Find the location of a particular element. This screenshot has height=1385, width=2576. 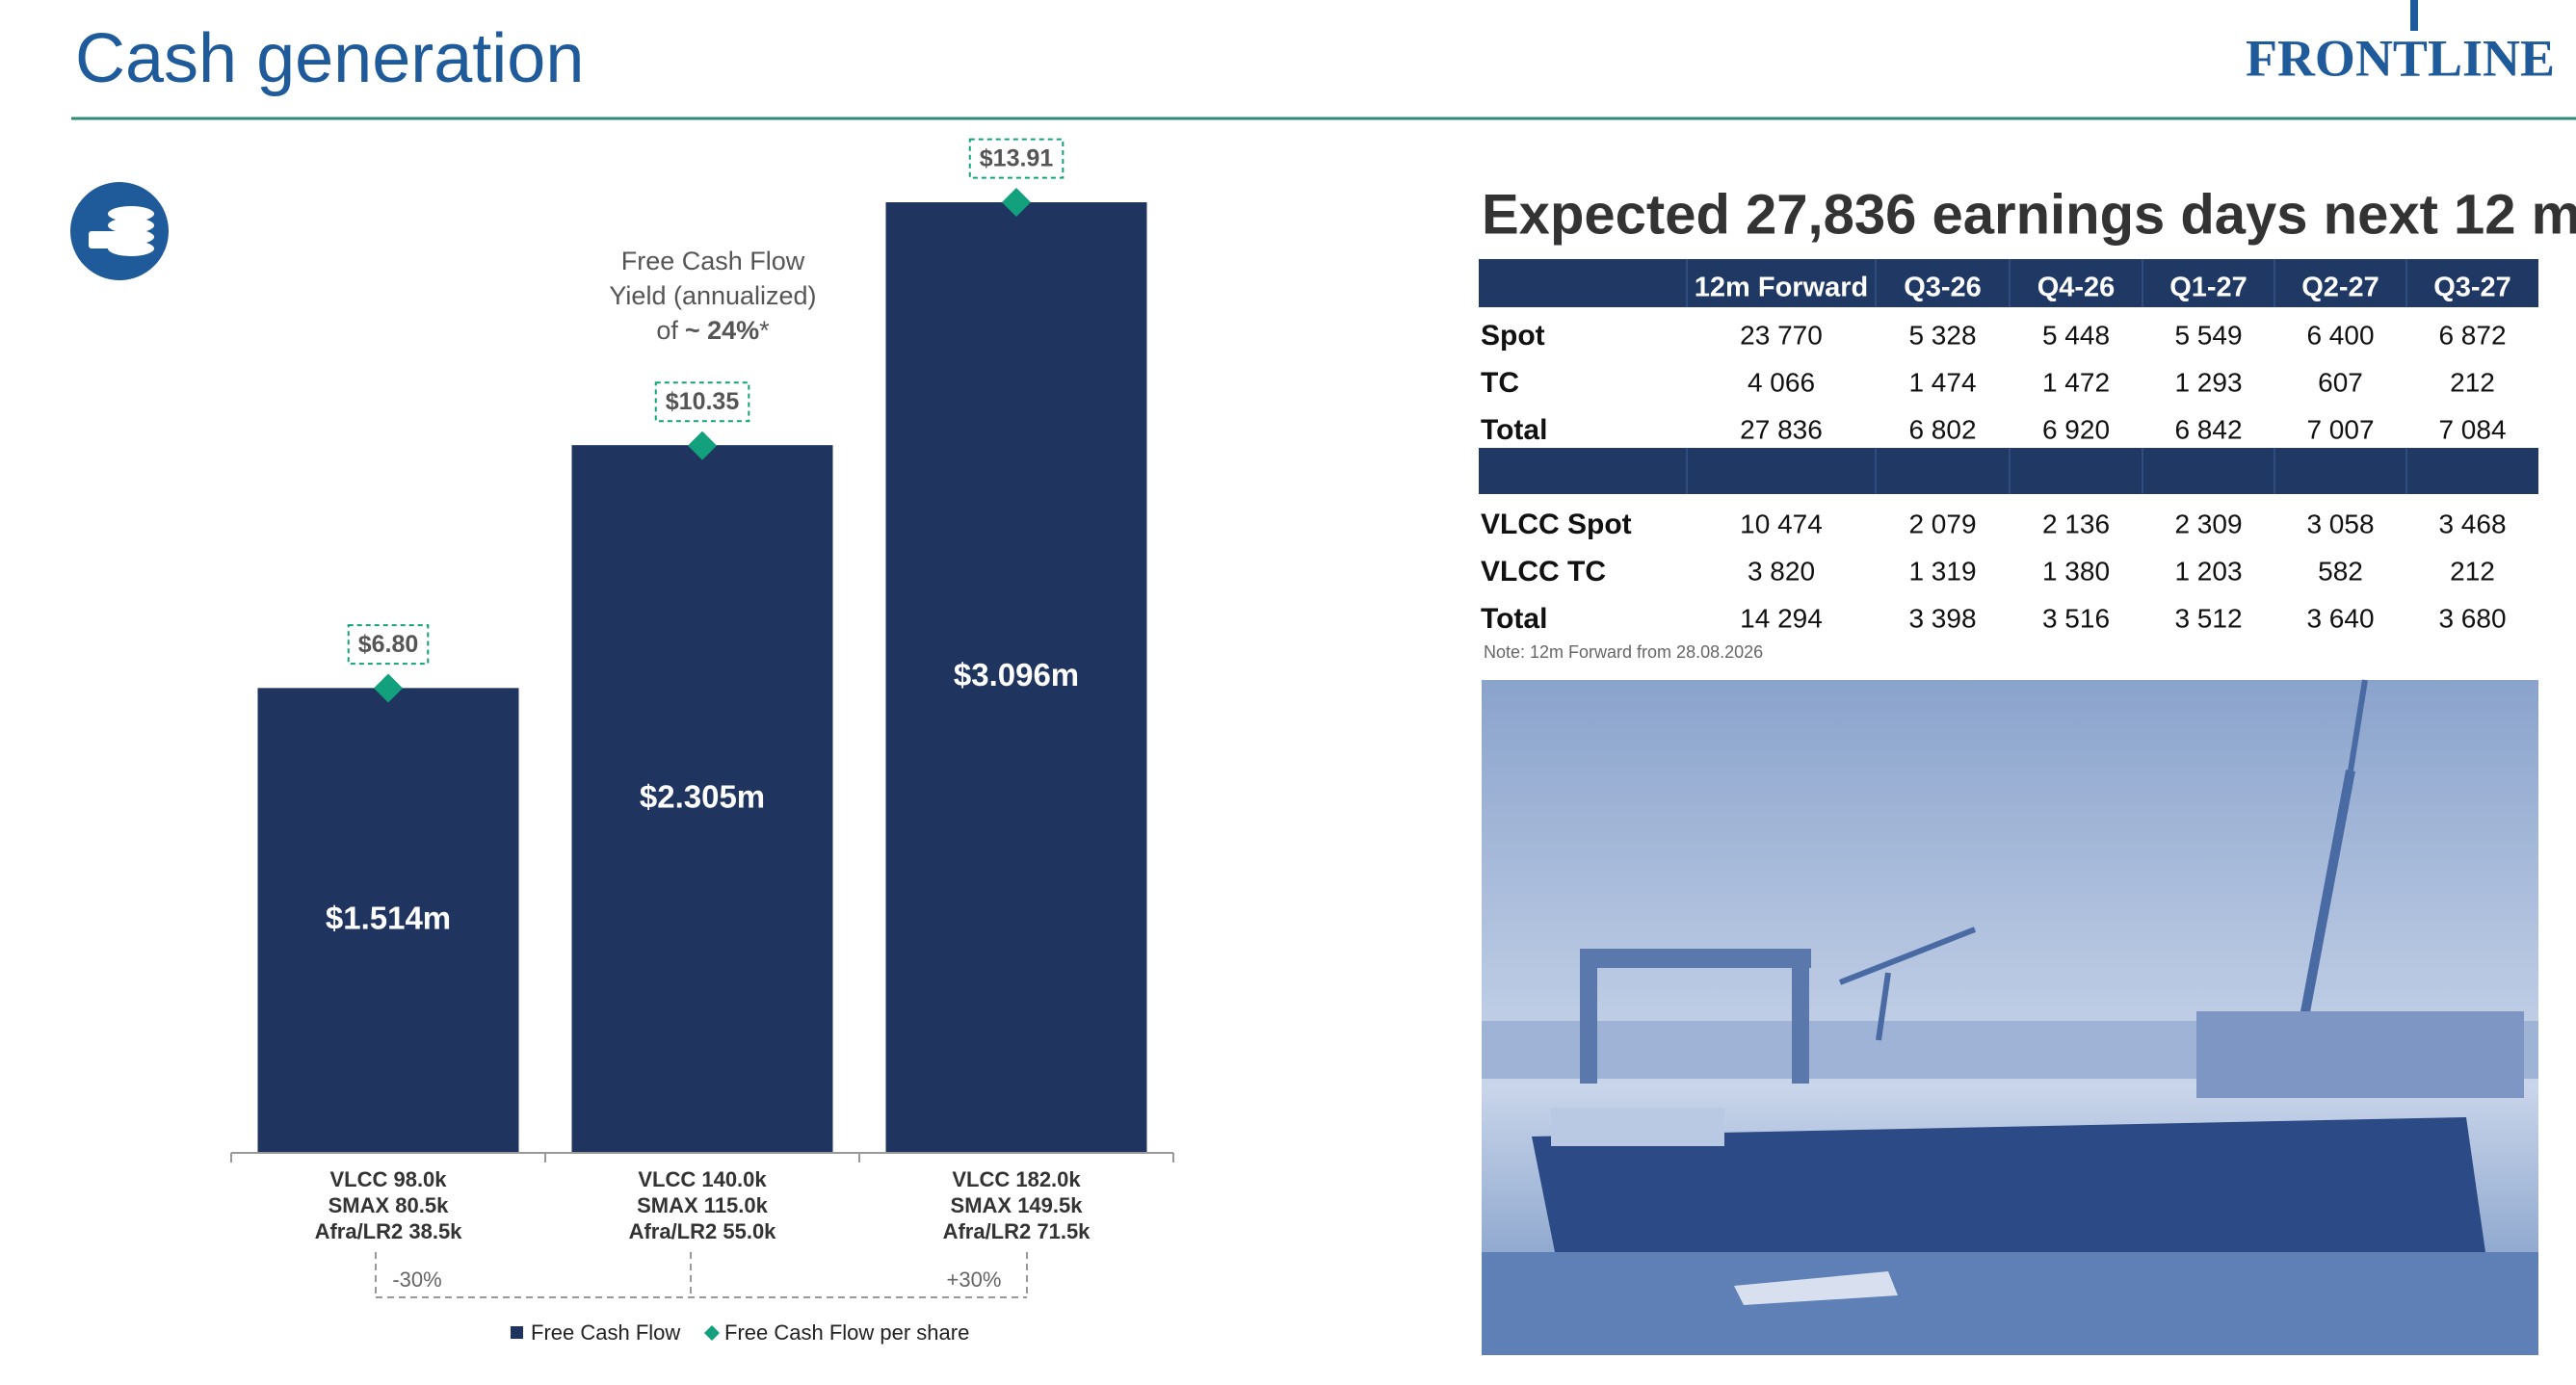

table-cell: 4 066 is located at coordinates (1782, 382).